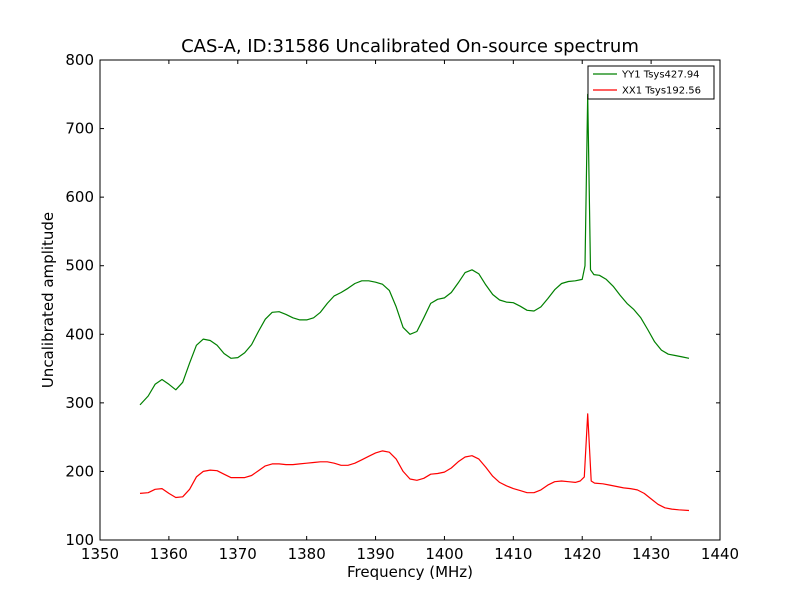  What do you see at coordinates (661, 91) in the screenshot?
I see `legend-label-xx1: XX1 Tsys192.56` at bounding box center [661, 91].